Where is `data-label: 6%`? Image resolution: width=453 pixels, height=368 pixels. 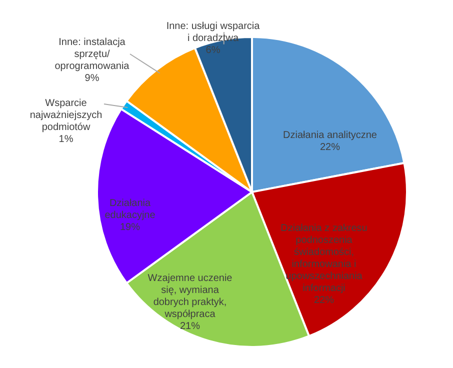
data-label: 6% is located at coordinates (213, 50).